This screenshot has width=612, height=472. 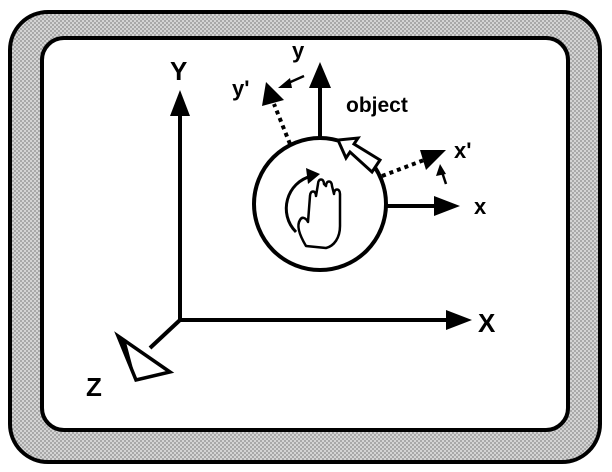 What do you see at coordinates (487, 323) in the screenshot?
I see `world-x-label: X` at bounding box center [487, 323].